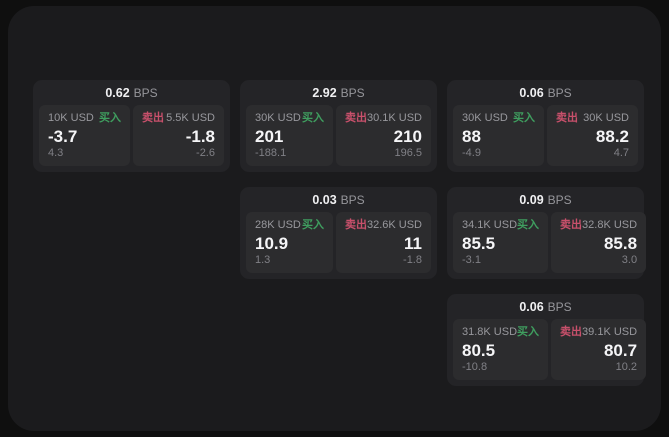 This screenshot has width=669, height=437. Describe the element at coordinates (407, 136) in the screenshot. I see `sell-price: 210` at that location.